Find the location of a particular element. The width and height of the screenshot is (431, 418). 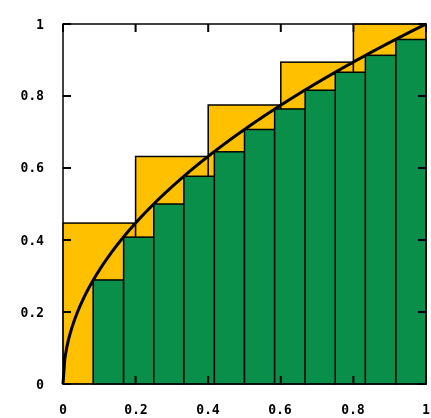

y-tick-label-1: 1 is located at coordinates (40, 25).